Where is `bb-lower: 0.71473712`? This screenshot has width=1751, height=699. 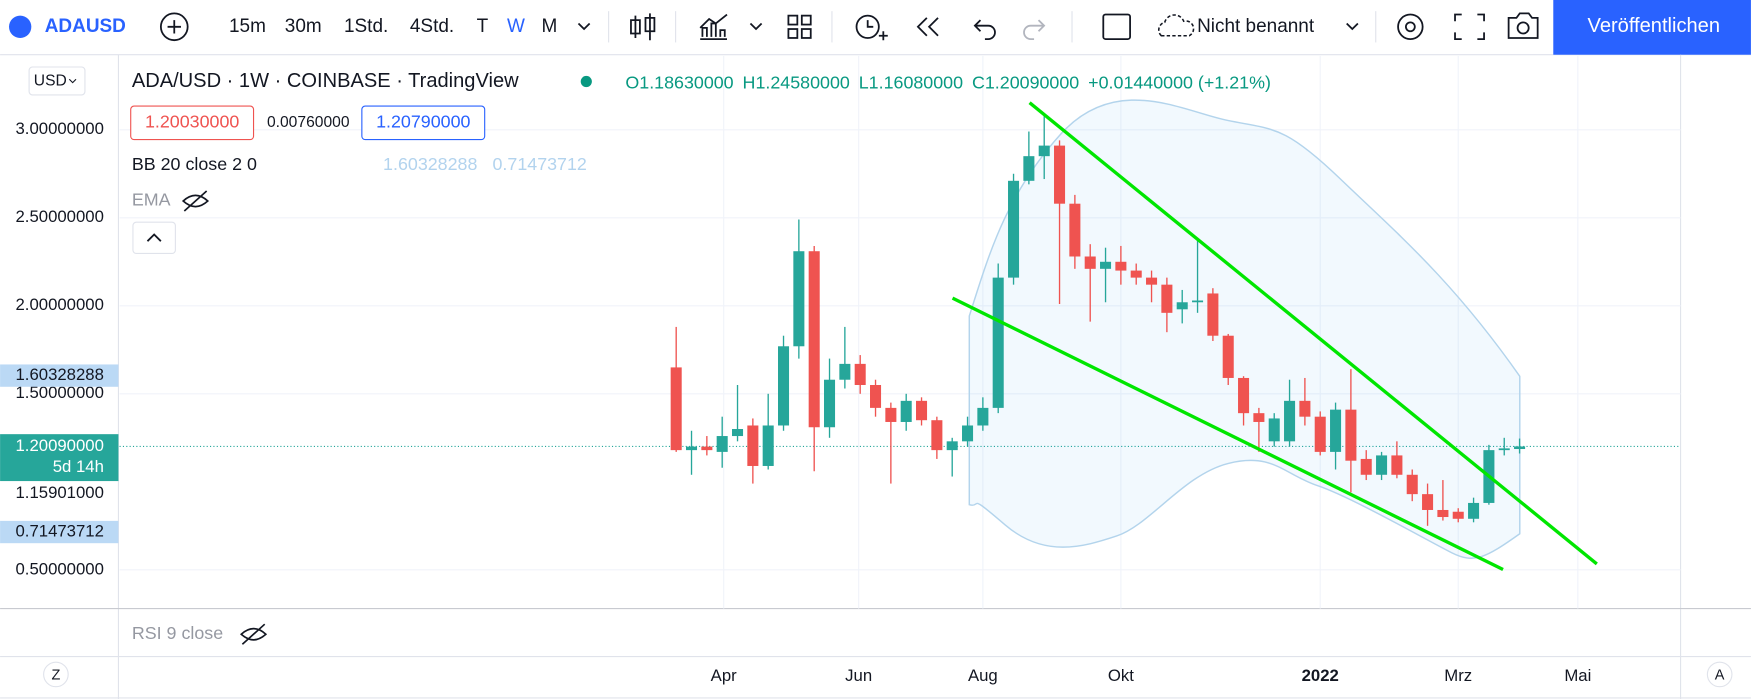 bb-lower: 0.71473712 is located at coordinates (540, 164).